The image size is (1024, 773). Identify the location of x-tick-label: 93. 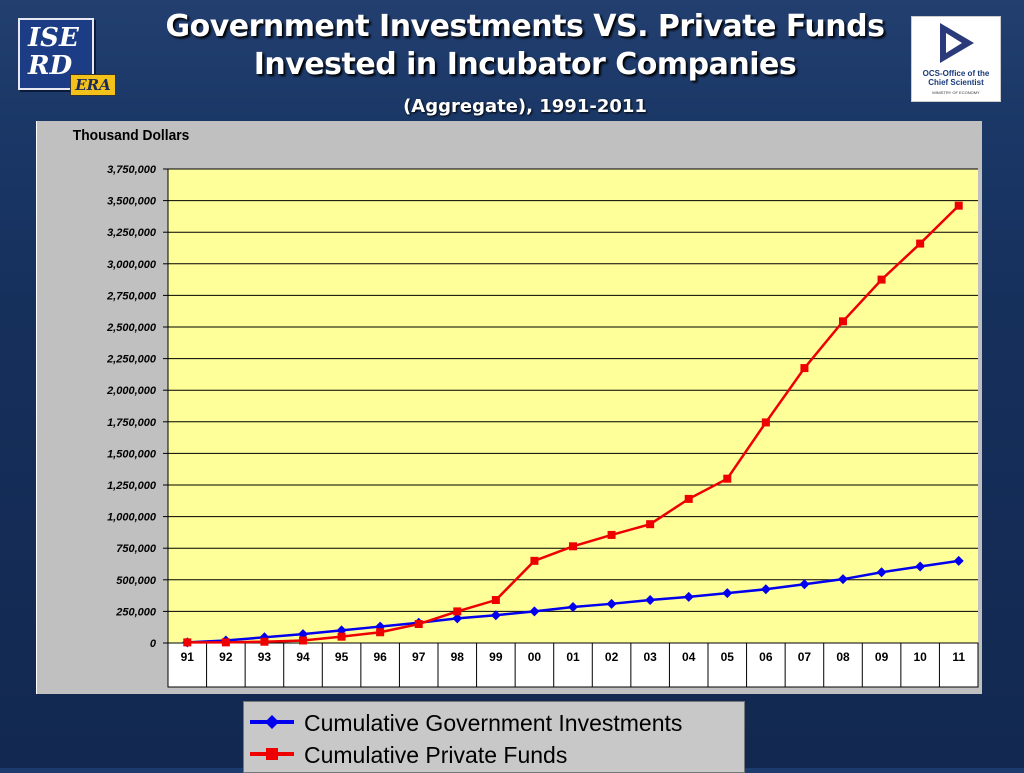
(265, 657).